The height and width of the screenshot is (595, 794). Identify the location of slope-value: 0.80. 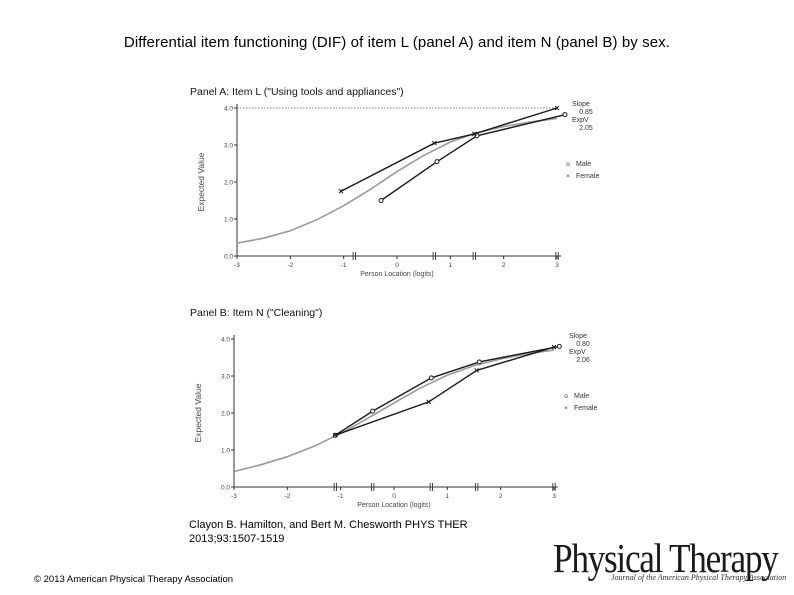
(583, 344).